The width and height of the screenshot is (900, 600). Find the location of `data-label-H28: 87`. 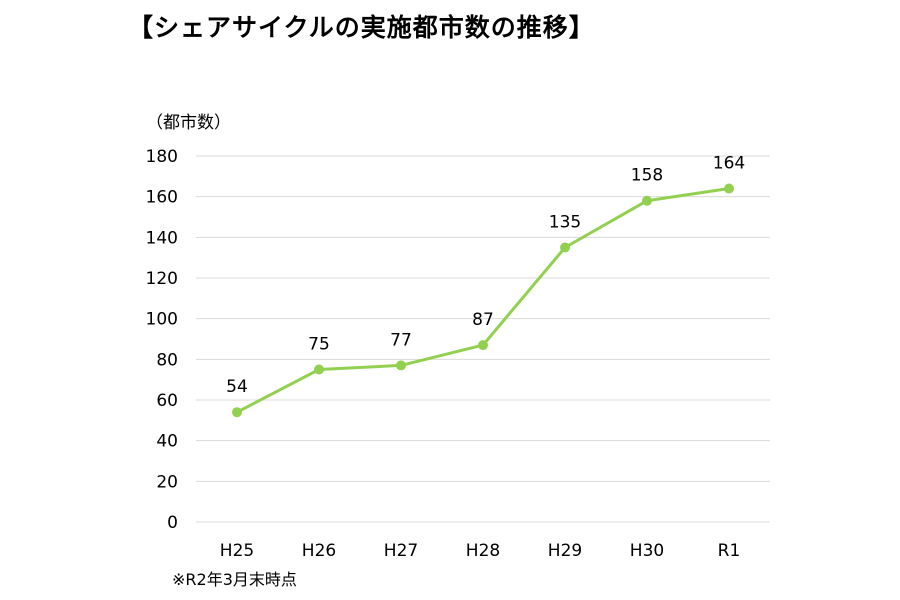

data-label-H28: 87 is located at coordinates (483, 320).